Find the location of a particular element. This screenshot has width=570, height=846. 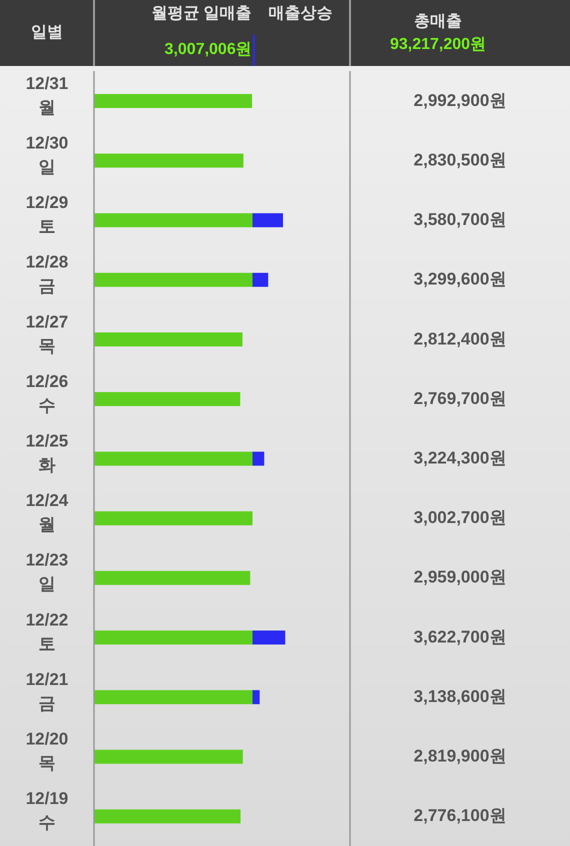

y-tick-label: 12/20 목 is located at coordinates (47, 751).